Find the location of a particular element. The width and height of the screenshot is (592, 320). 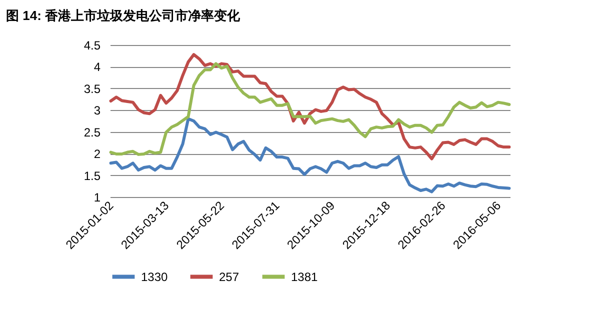

y-tick-label: 3.5 is located at coordinates (92, 89).